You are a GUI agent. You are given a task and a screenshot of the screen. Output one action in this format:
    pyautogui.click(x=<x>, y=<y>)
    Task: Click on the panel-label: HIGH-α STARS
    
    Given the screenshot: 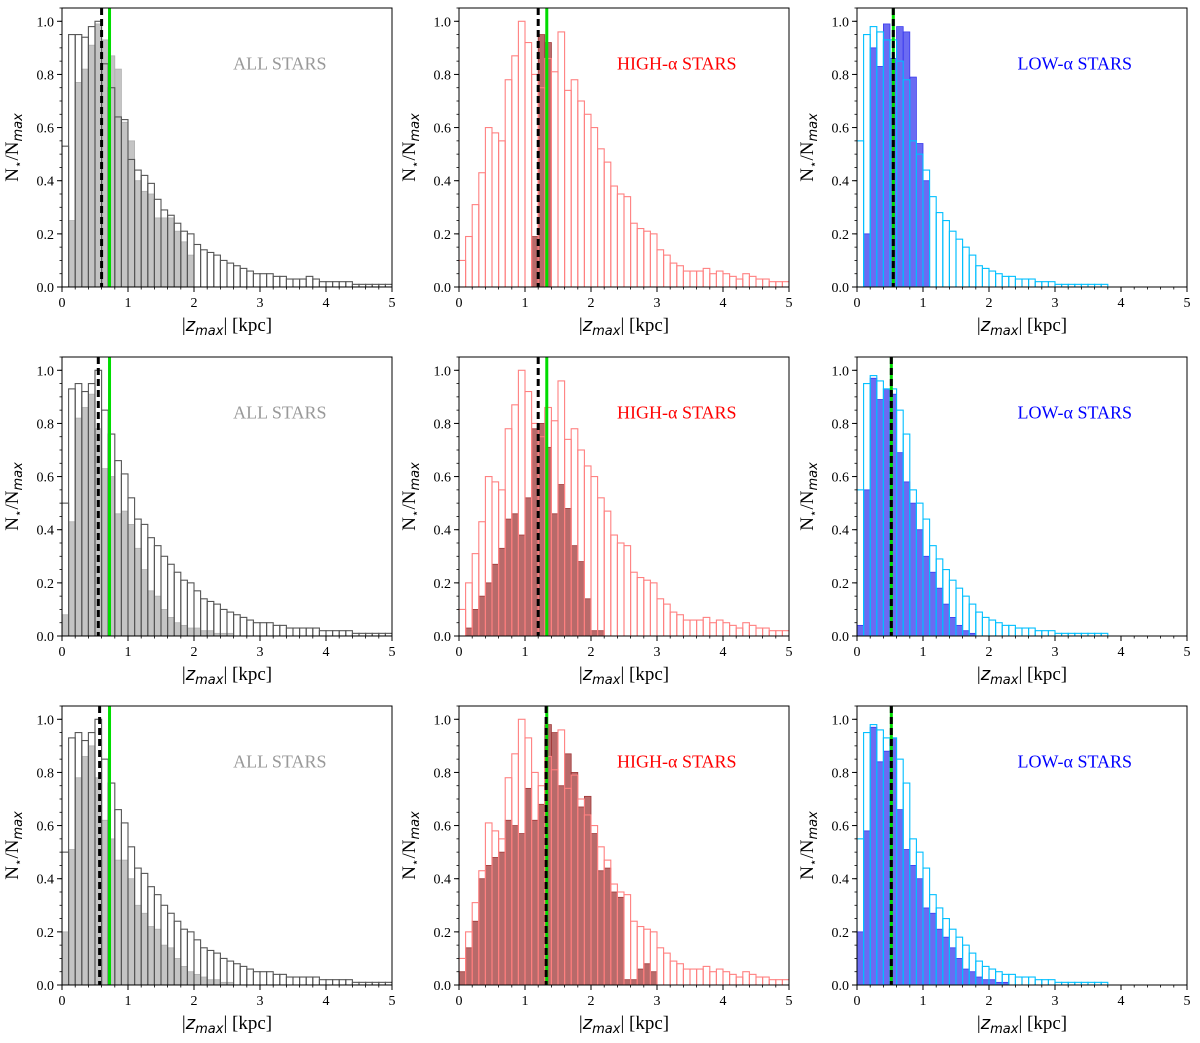 What is the action you would take?
    pyautogui.click(x=677, y=761)
    